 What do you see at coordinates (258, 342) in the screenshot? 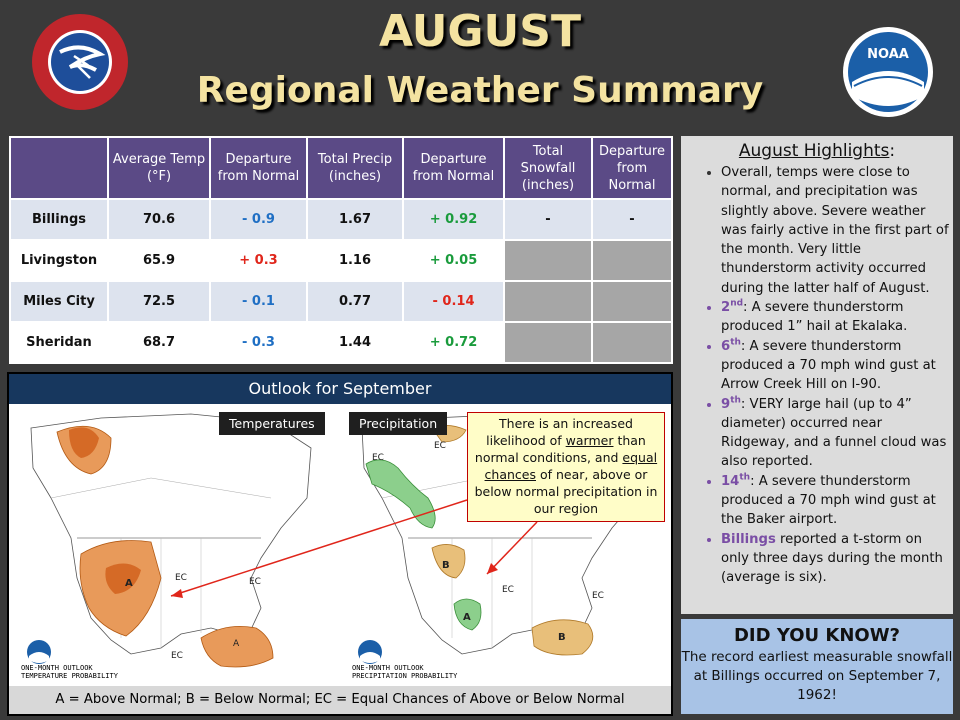
I see `temp-departure-cell: - 0.3` at bounding box center [258, 342].